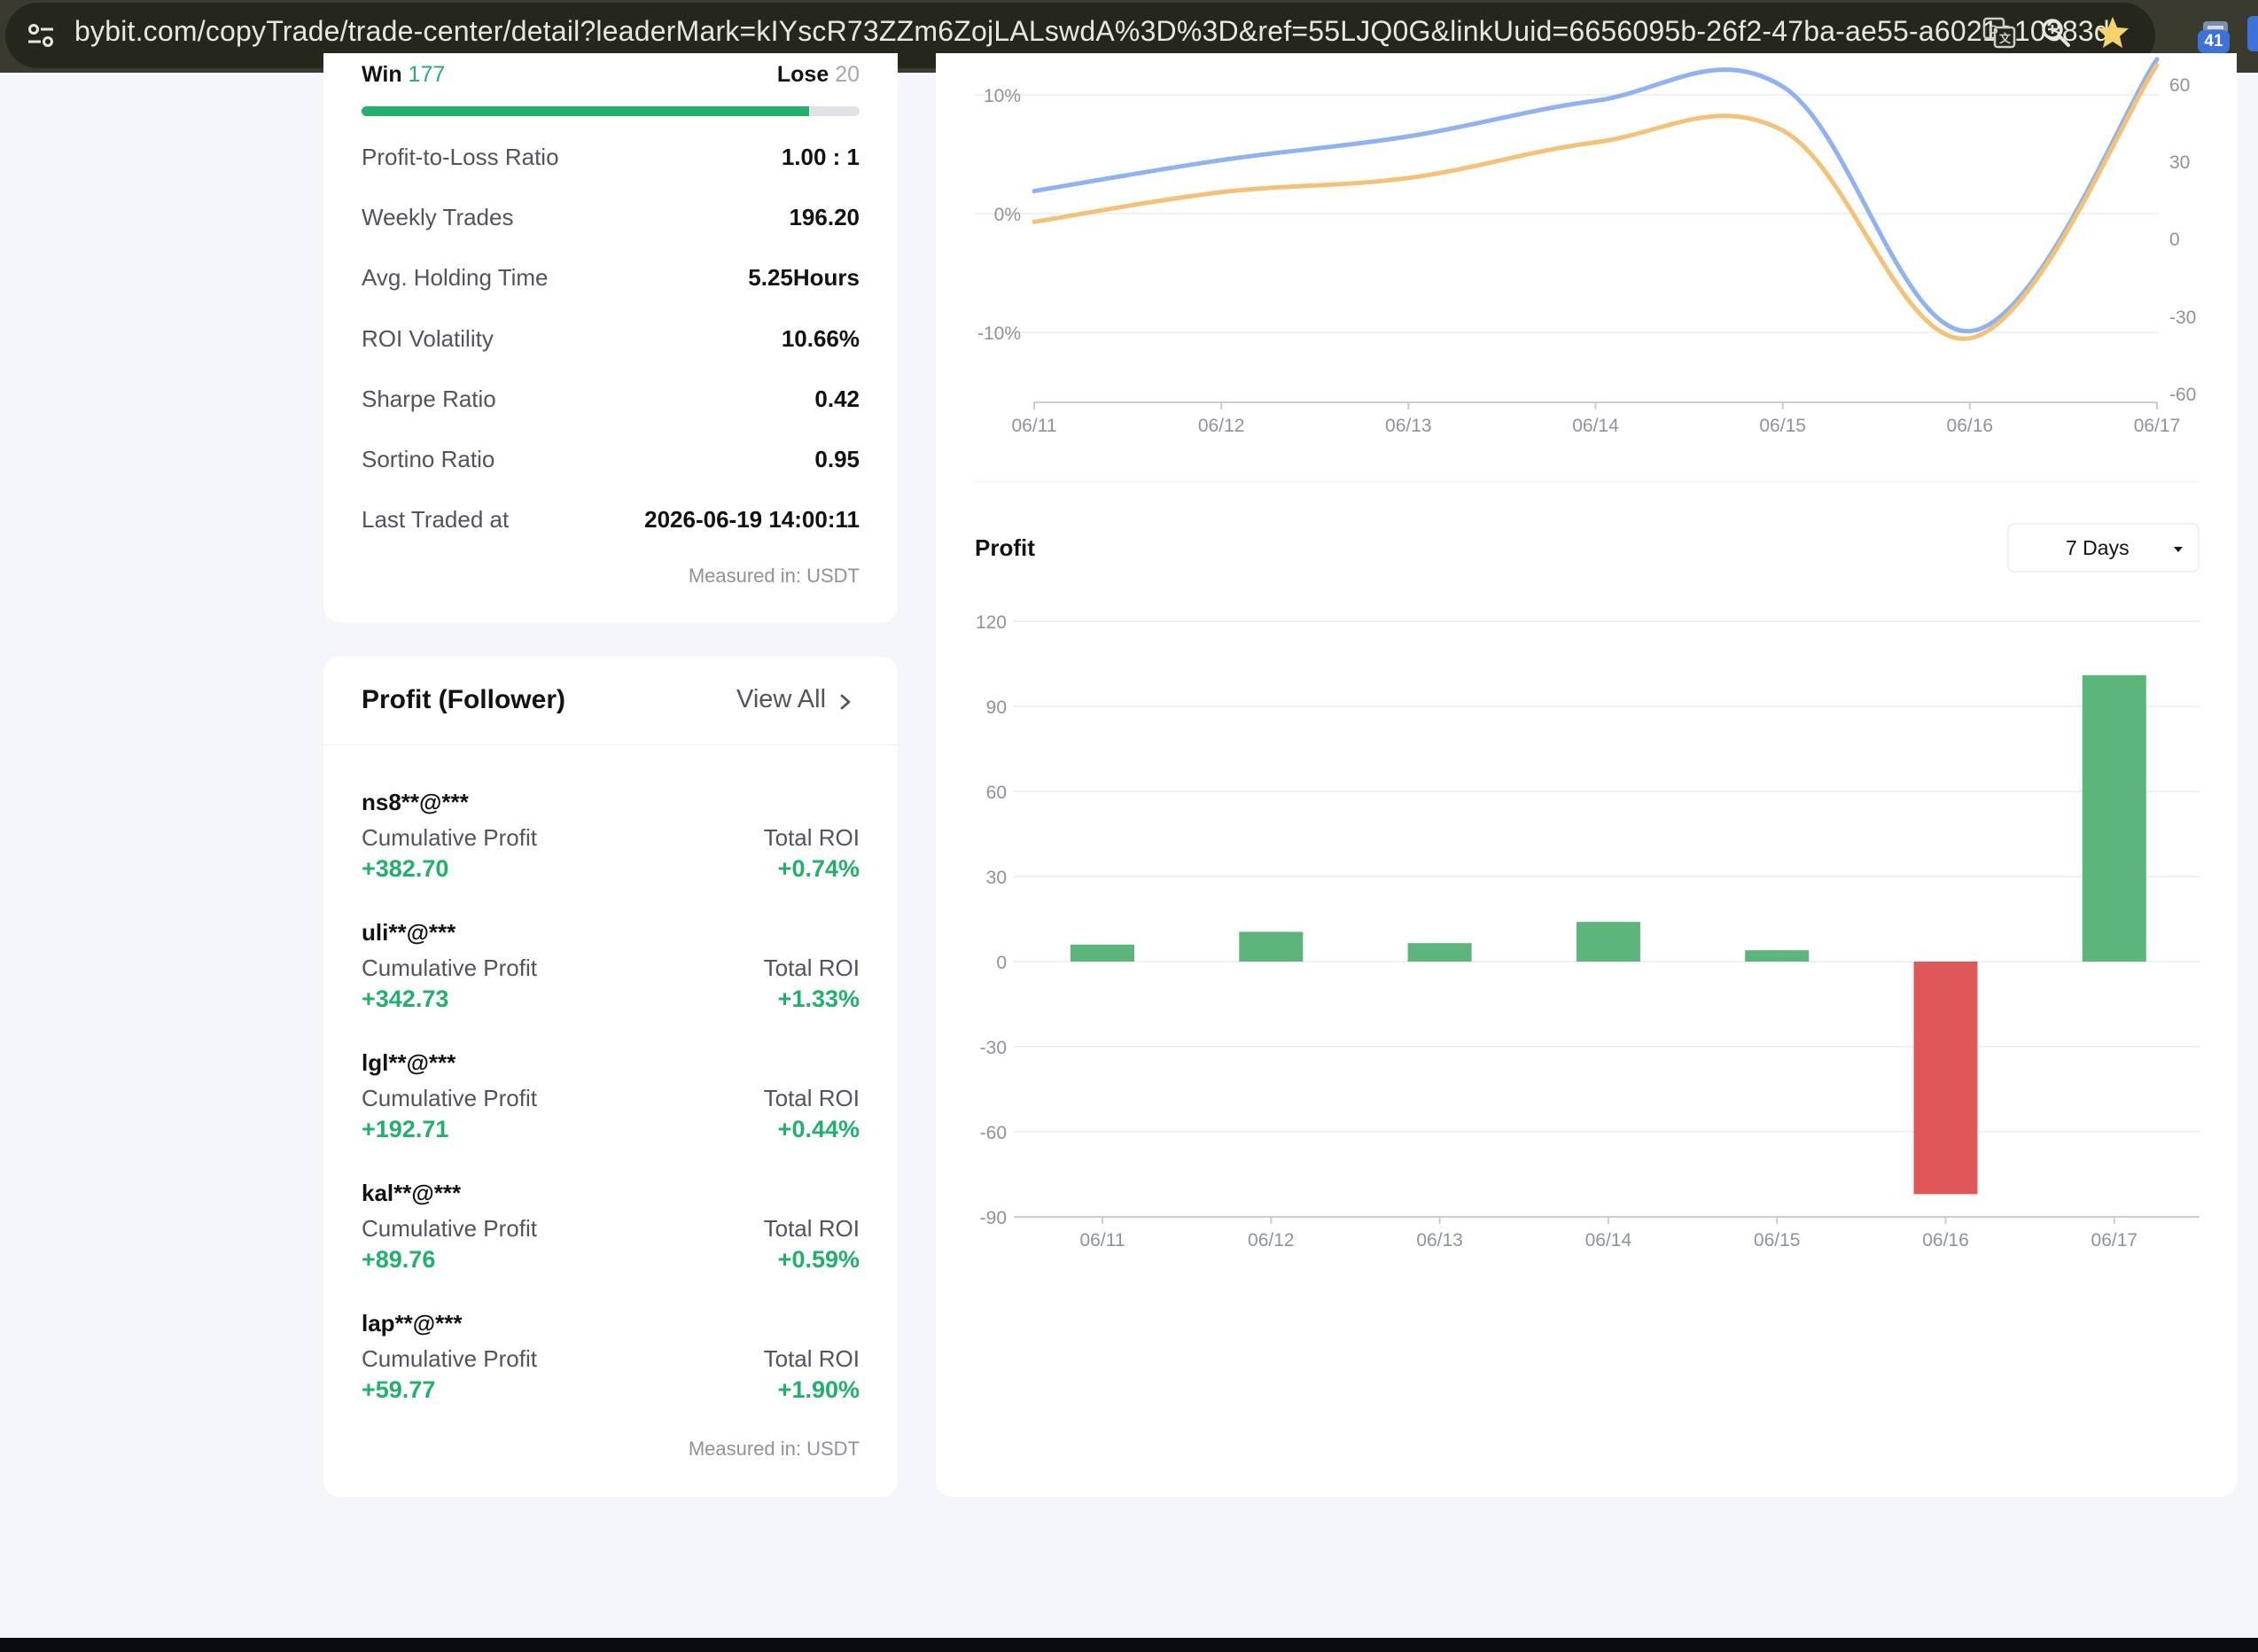  I want to click on period-select-value: 7 Days, so click(2098, 547).